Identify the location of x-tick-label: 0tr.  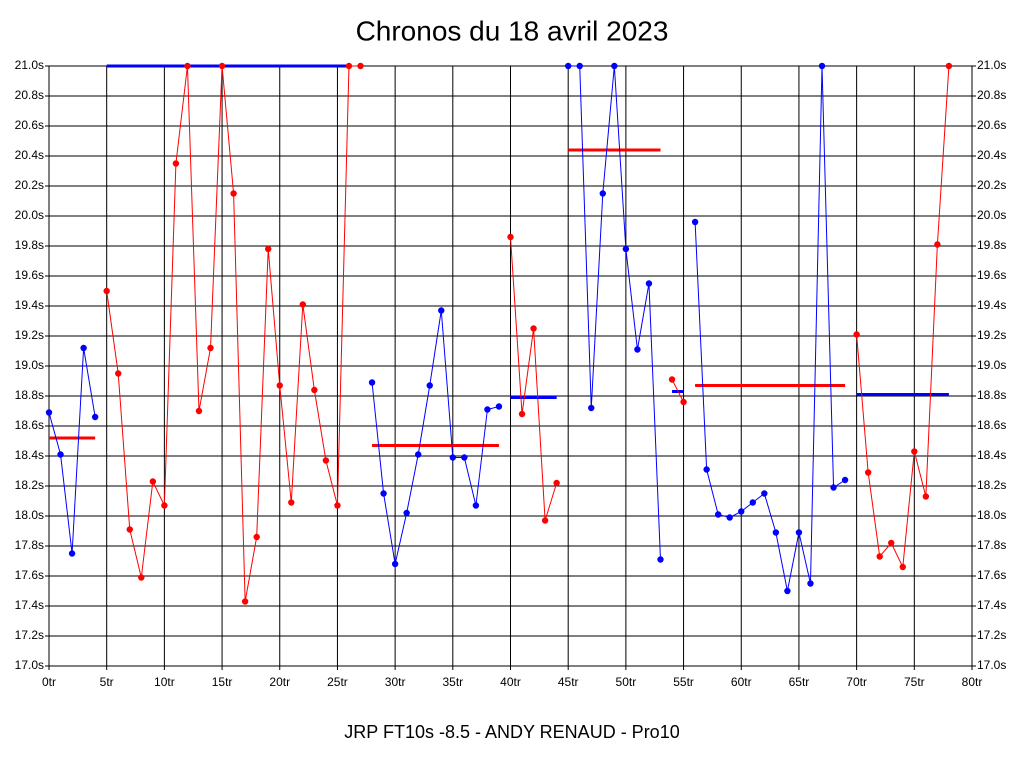
(49, 682).